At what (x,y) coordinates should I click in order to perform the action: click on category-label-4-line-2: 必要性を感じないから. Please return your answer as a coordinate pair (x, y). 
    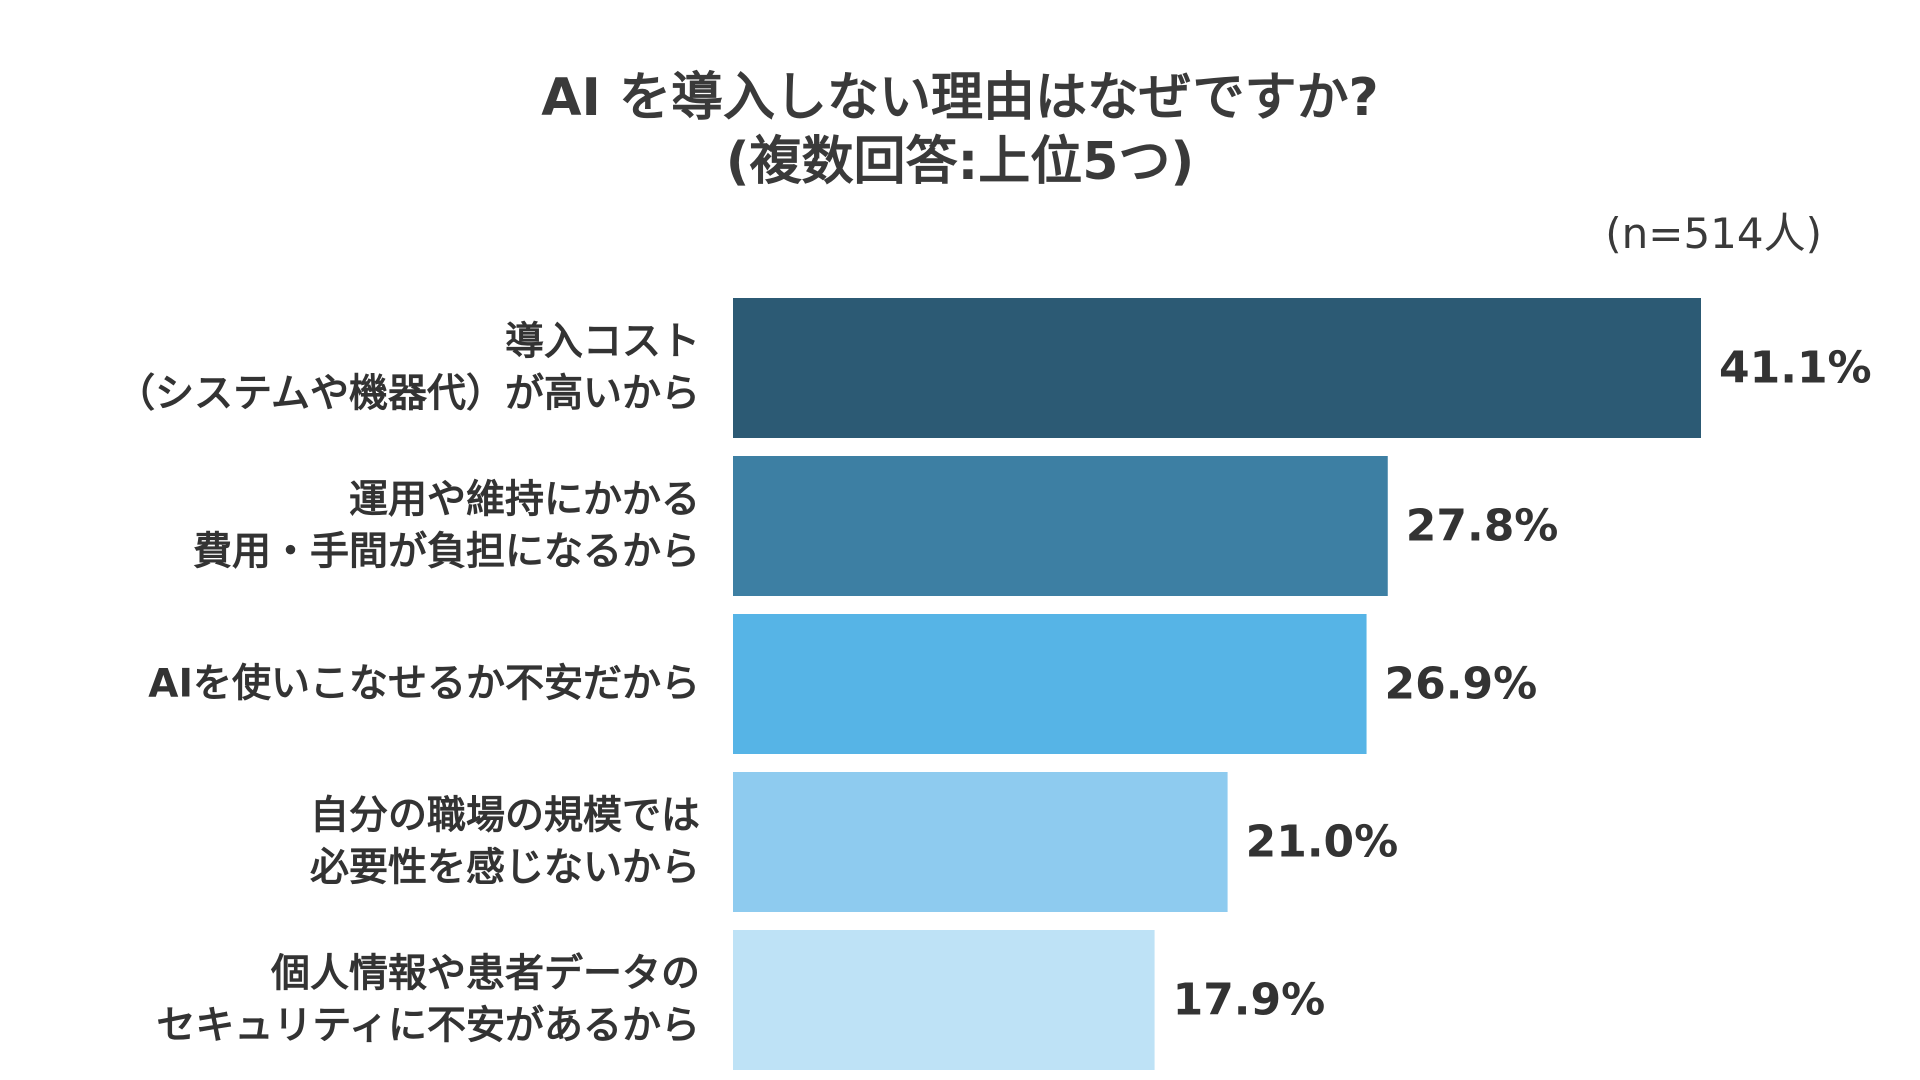
    Looking at the image, I should click on (505, 868).